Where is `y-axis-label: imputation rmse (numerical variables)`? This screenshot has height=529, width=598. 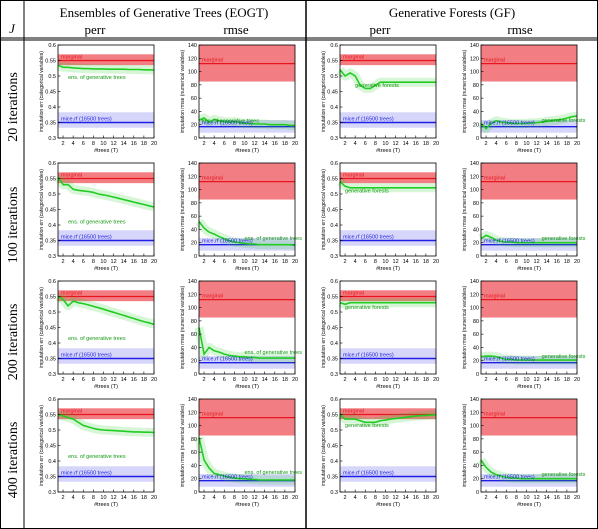 y-axis-label: imputation rmse (numerical variables) is located at coordinates (465, 209).